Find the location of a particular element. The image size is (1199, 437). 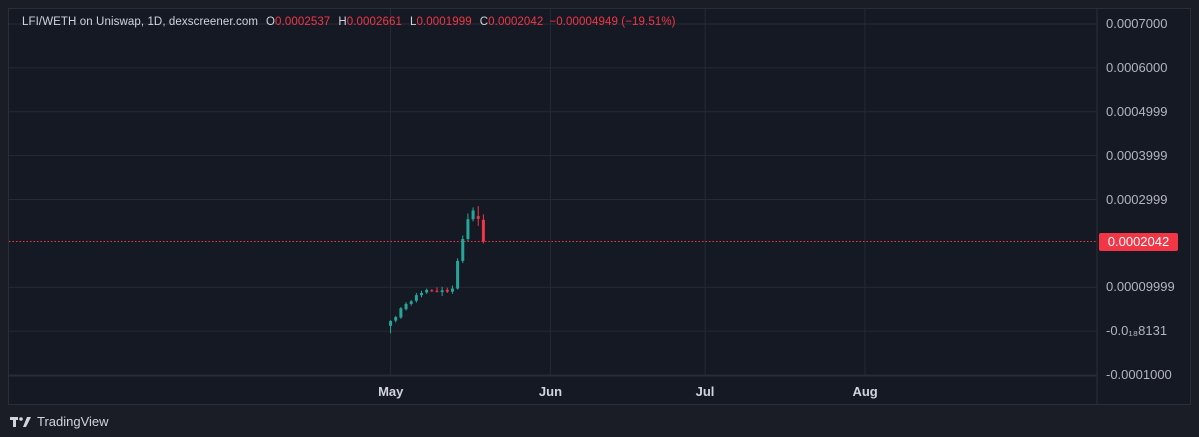

close-key: C is located at coordinates (484, 22).